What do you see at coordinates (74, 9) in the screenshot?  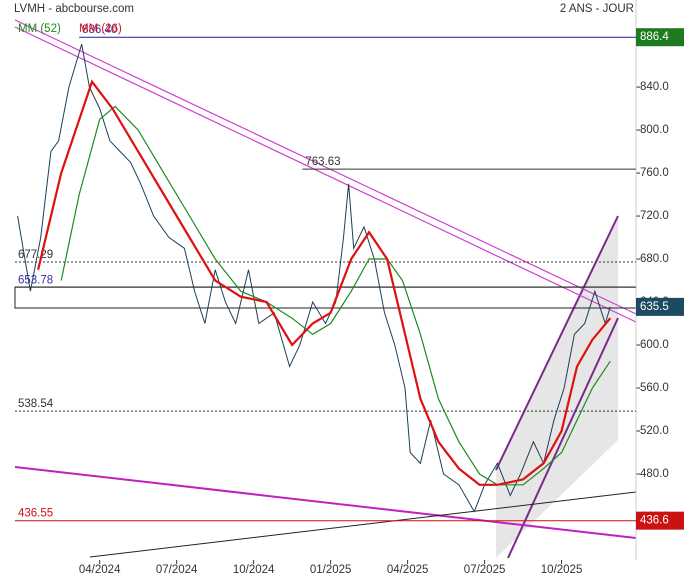 I see `chart-title: LVMH - abcbourse.com` at bounding box center [74, 9].